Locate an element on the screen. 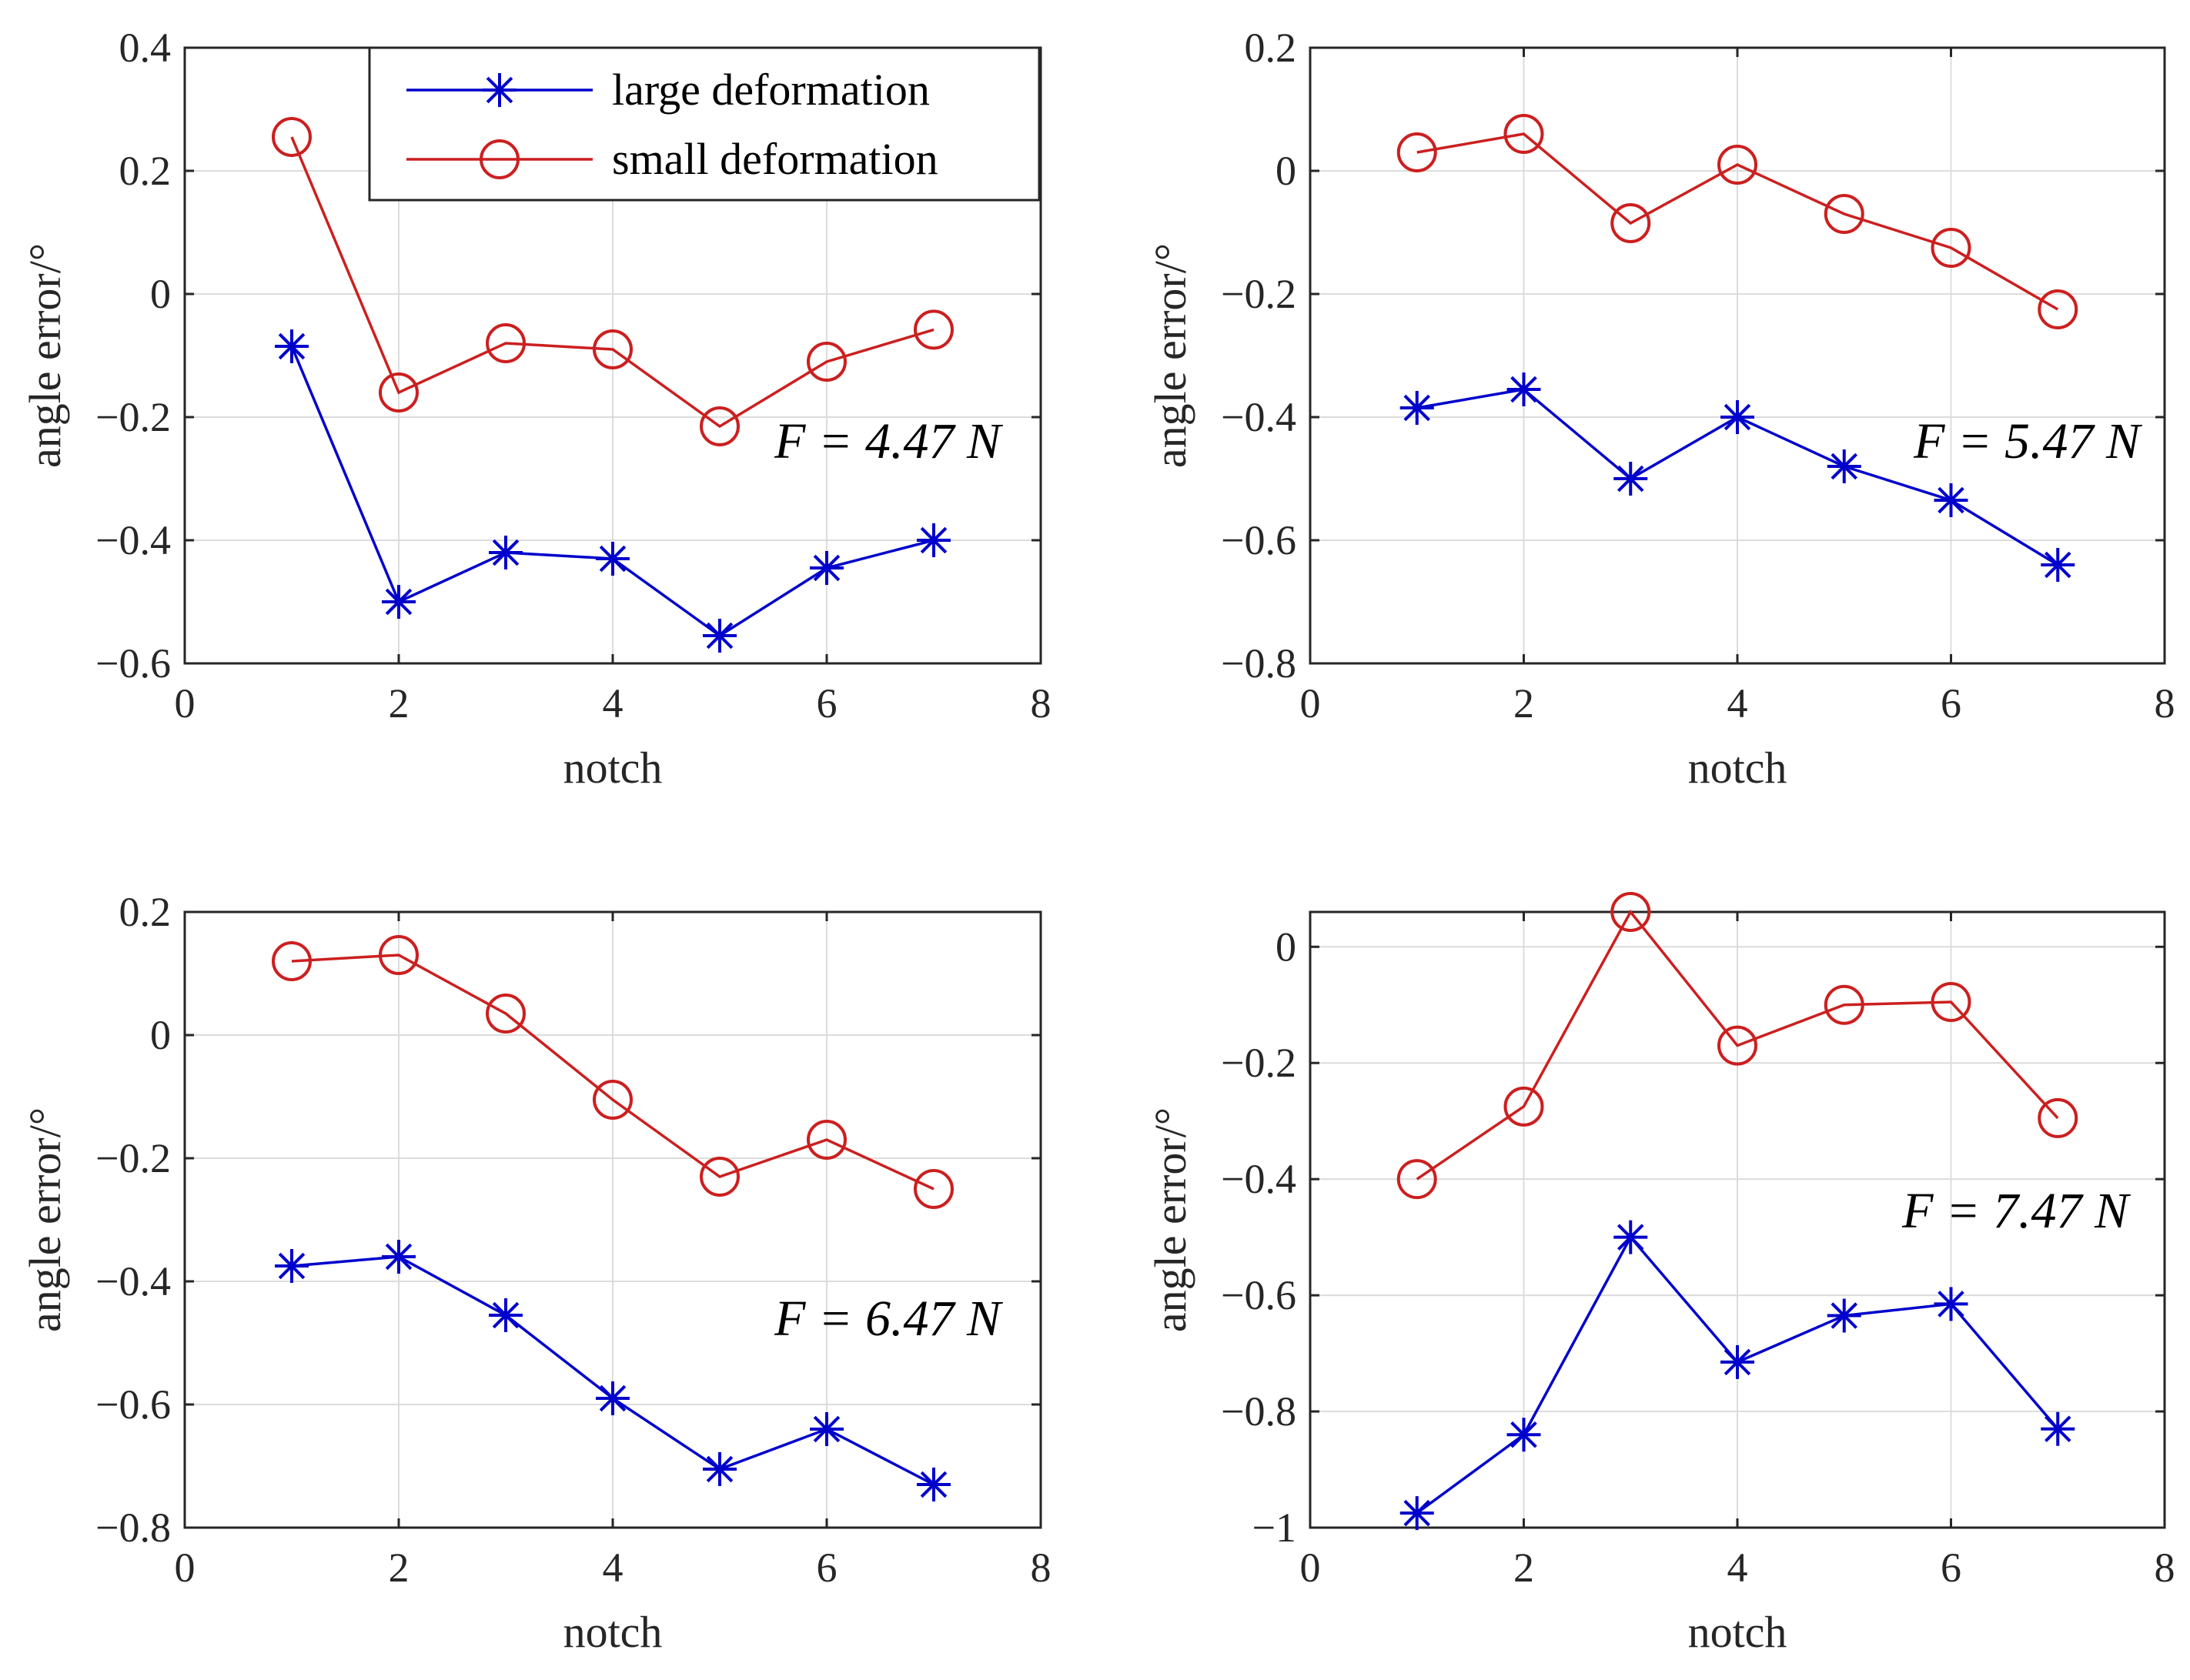  y-tick-label: −1 is located at coordinates (1274, 1528).